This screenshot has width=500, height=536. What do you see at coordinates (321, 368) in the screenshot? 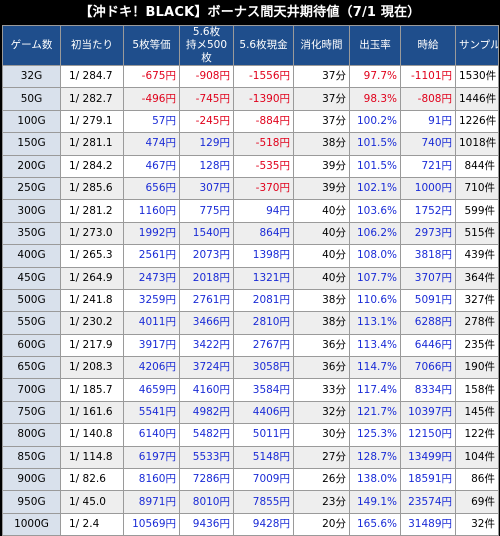
I see `cell-consume-time: 36分` at bounding box center [321, 368].